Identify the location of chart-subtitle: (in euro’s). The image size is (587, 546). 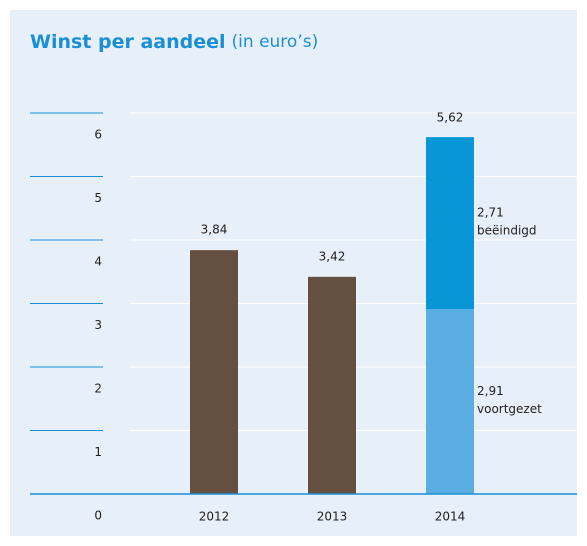
(275, 42).